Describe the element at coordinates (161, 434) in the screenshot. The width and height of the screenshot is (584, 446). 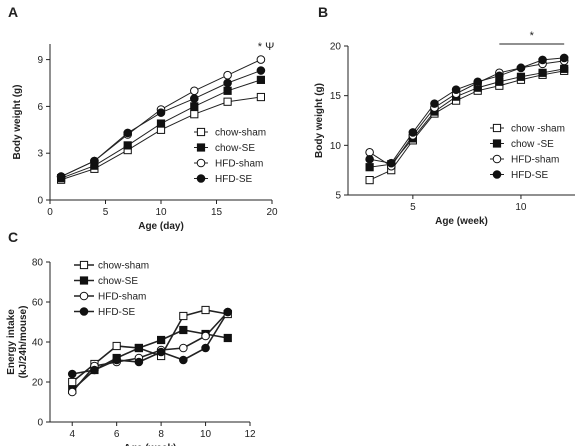
I see `x-tick-label: 8` at that location.